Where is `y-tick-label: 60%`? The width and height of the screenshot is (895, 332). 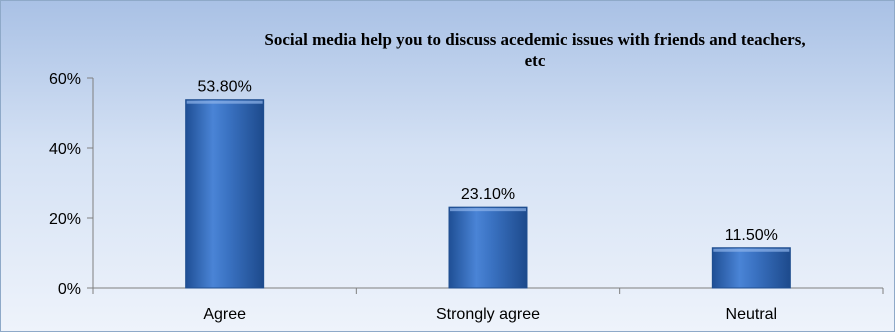 y-tick-label: 60% is located at coordinates (65, 79).